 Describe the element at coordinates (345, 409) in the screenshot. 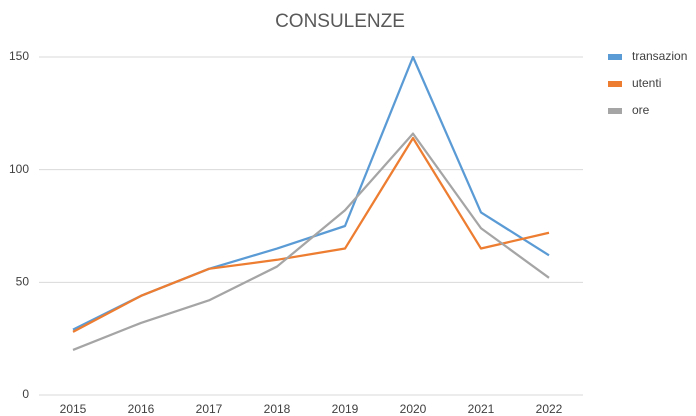

I see `x-tick-label: 2019` at that location.